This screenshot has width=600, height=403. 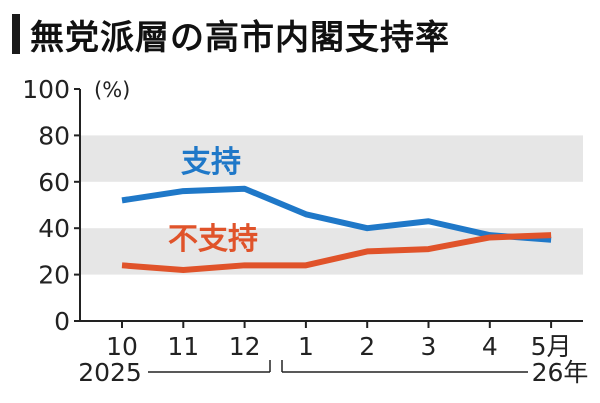 What do you see at coordinates (110, 372) in the screenshot?
I see `year-label-2025: 2025` at bounding box center [110, 372].